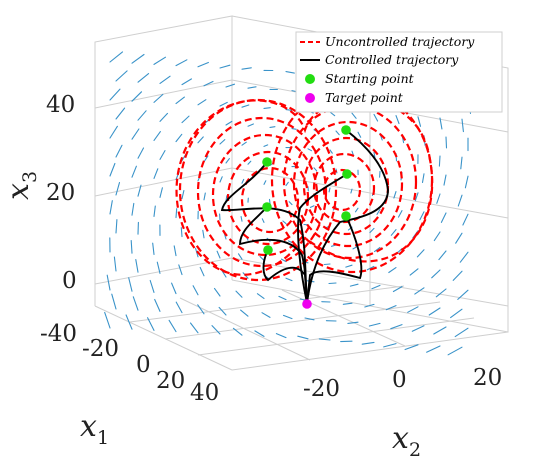 The image size is (543, 464). What do you see at coordinates (370, 78) in the screenshot?
I see `legend-label-starting: Starting point` at bounding box center [370, 78].